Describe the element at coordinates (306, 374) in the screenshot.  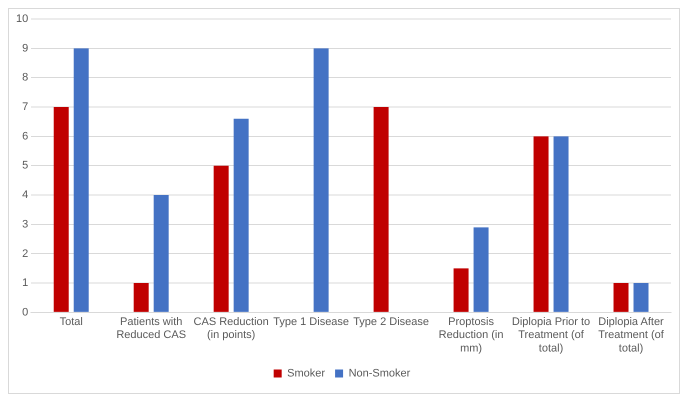
I see `legend-label: Smoker` at that location.